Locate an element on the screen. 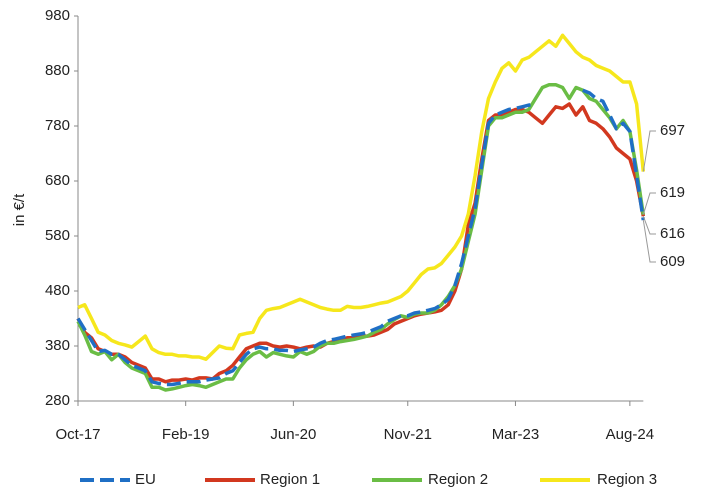 This screenshot has width=706, height=499. y-tick-label: 480 is located at coordinates (57, 290).